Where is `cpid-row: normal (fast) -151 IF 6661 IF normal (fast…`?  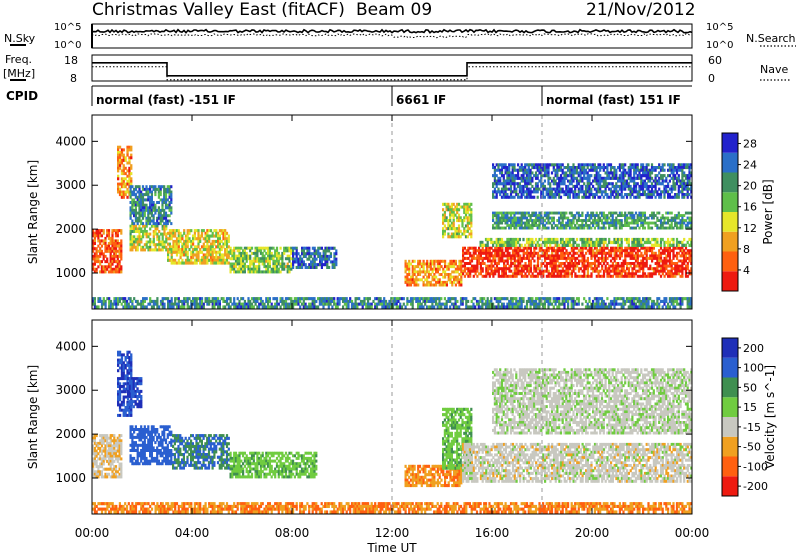
cpid-row: normal (fast) -151 IF 6661 IF normal (fast… is located at coordinates (391, 96).